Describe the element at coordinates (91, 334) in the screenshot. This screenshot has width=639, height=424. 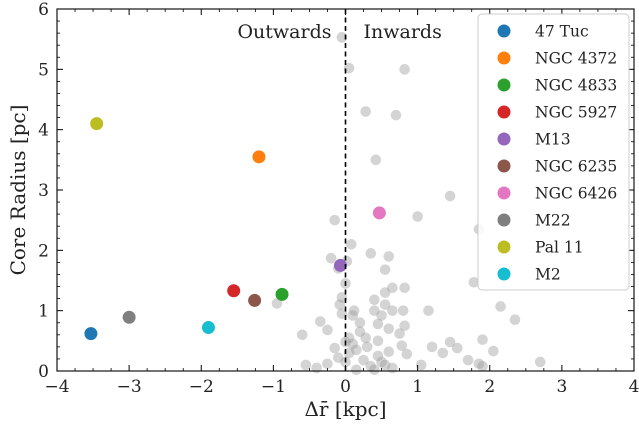
I see `point-47-tuc` at that location.